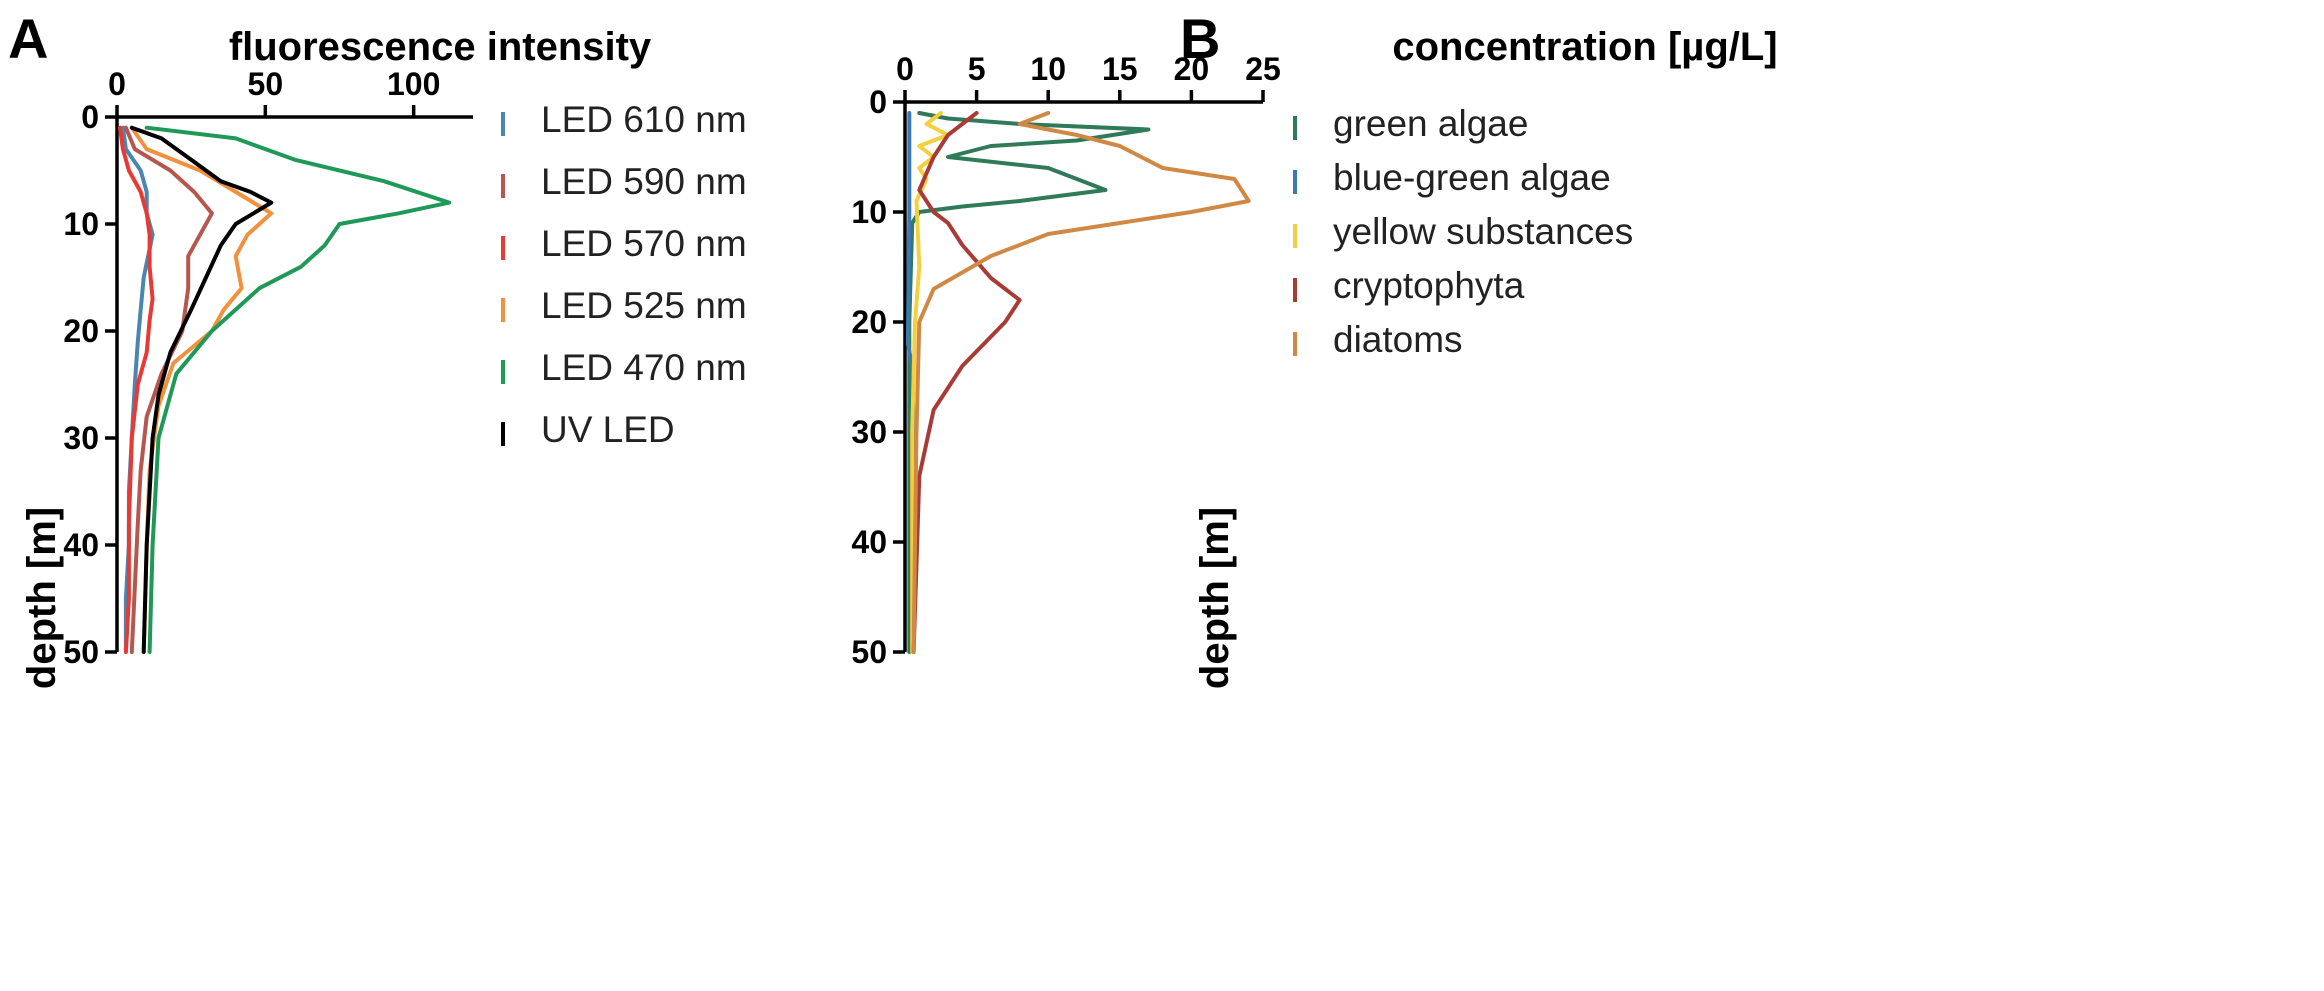 Image resolution: width=2324 pixels, height=991 pixels. Describe the element at coordinates (136, 389) in the screenshot. I see `series-led-570-nm` at that location.